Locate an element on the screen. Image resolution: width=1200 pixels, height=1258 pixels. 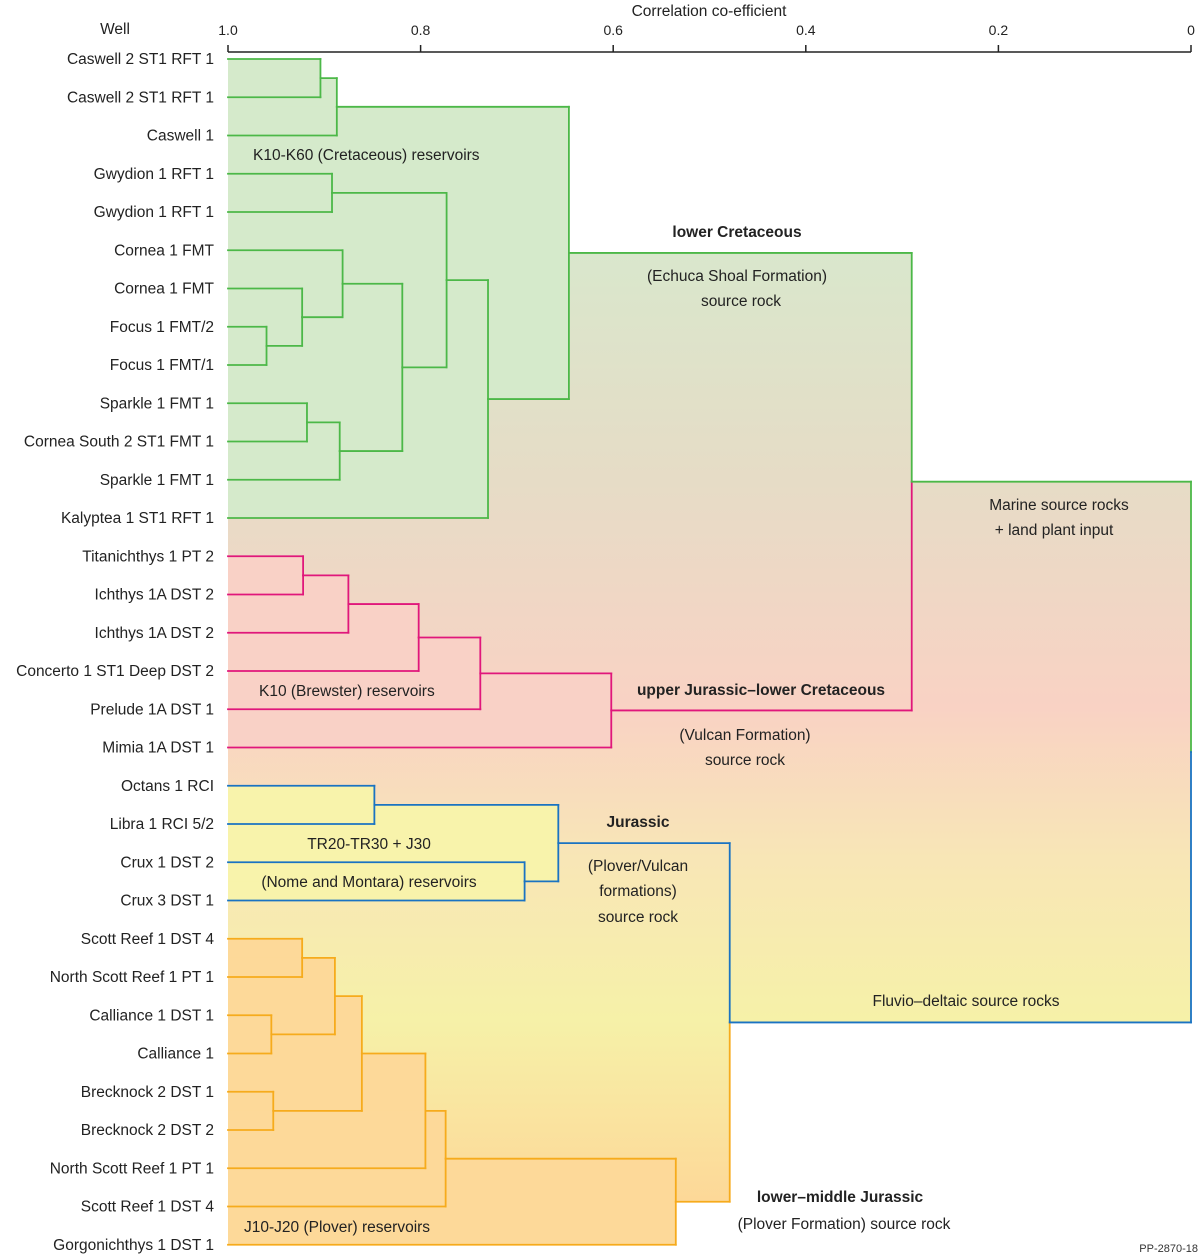
orange-reservoirs-label: J10-J20 (Plover) reservoirs is located at coordinates (337, 1227).